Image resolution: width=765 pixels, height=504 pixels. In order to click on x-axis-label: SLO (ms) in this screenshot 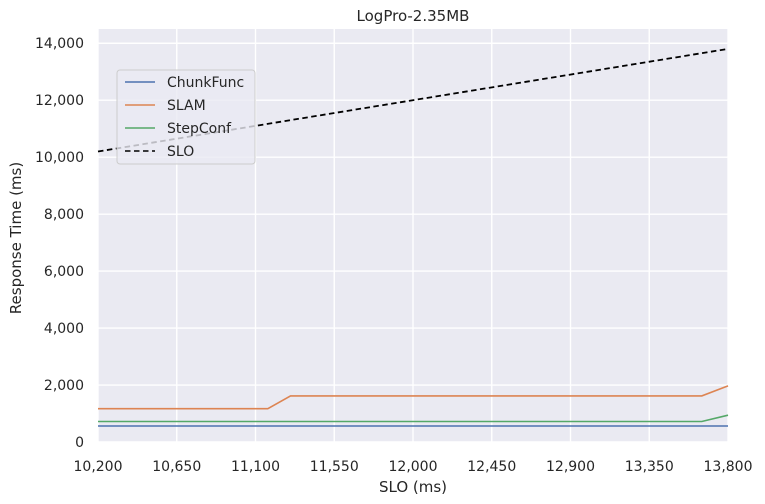, I will do `click(413, 487)`.